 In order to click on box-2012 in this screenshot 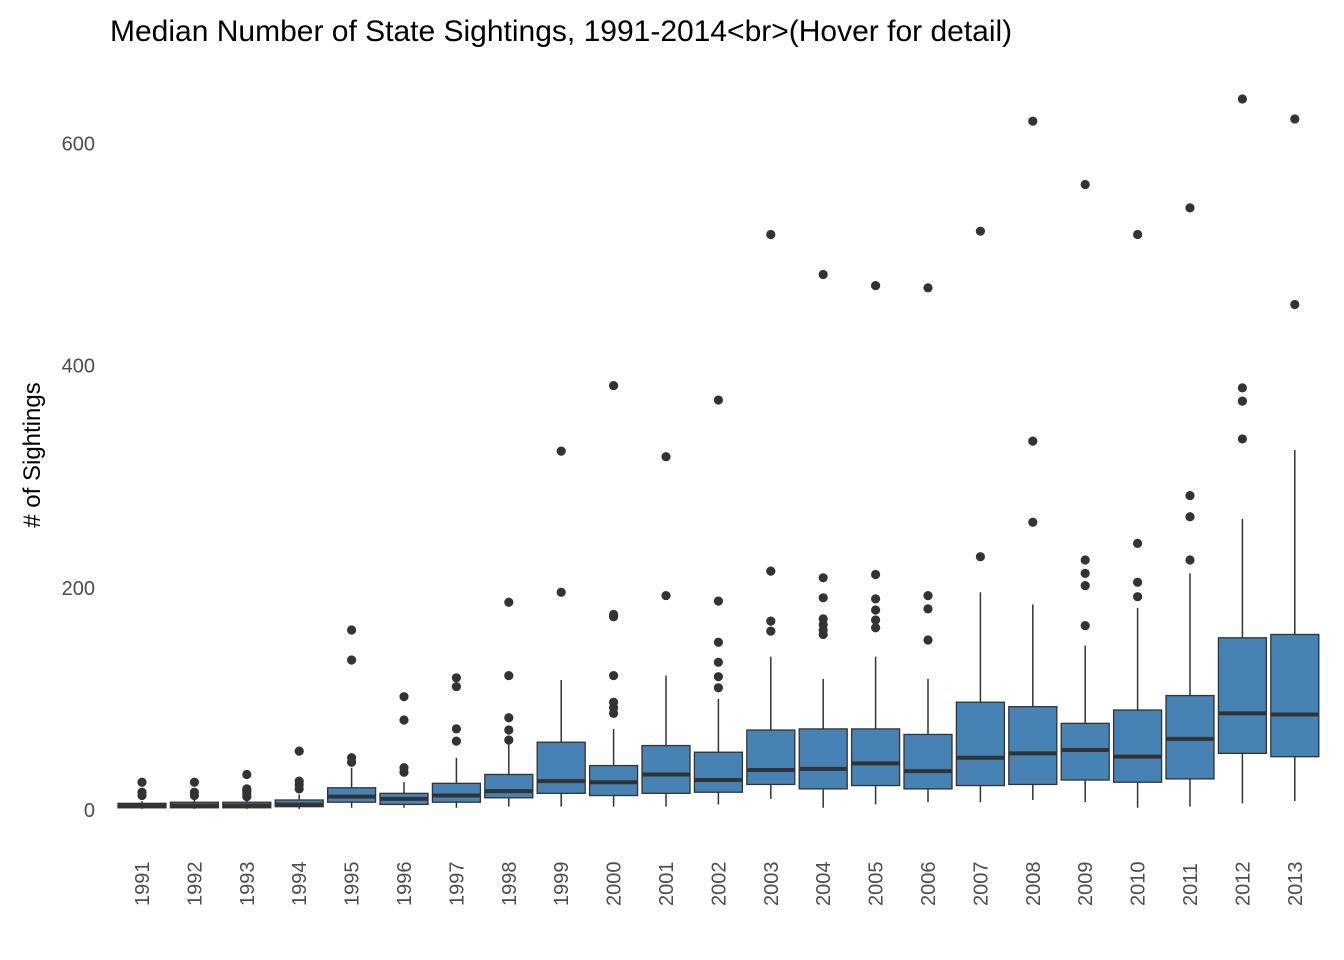, I will do `click(1242, 449)`.